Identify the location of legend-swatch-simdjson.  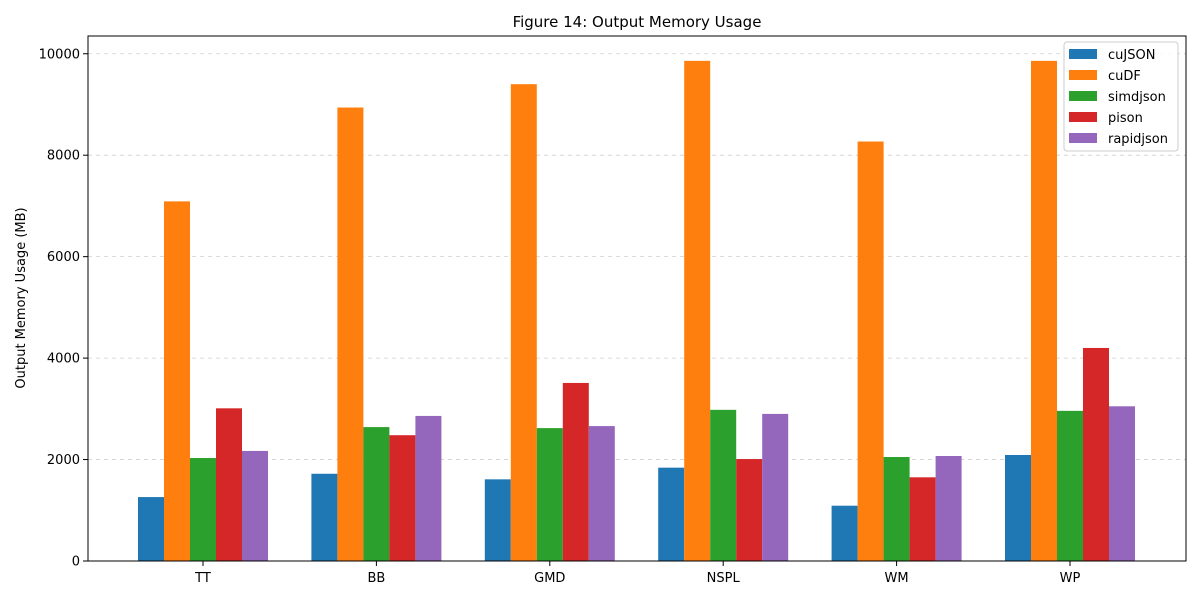
(1083, 96).